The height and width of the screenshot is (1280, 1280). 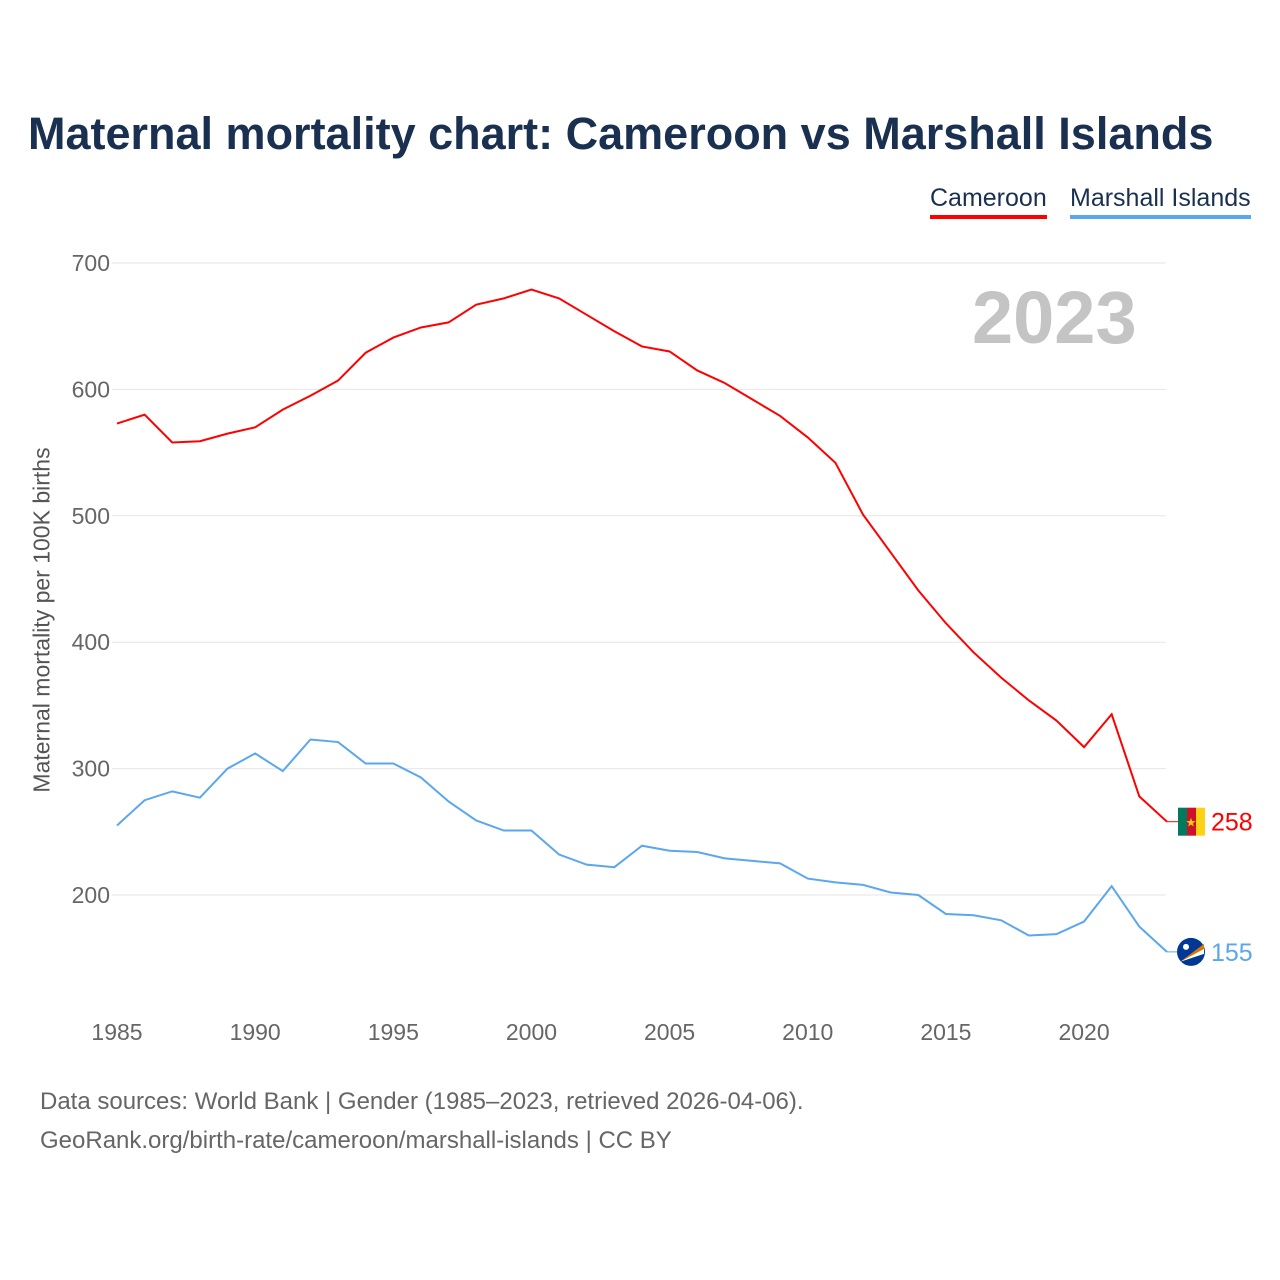 What do you see at coordinates (642, 845) in the screenshot?
I see `series-line-marshall-islands` at bounding box center [642, 845].